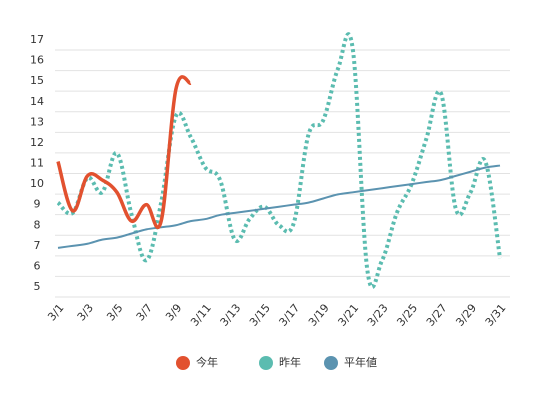  Describe the element at coordinates (207, 362) in the screenshot. I see `legend-label: 今年` at that location.